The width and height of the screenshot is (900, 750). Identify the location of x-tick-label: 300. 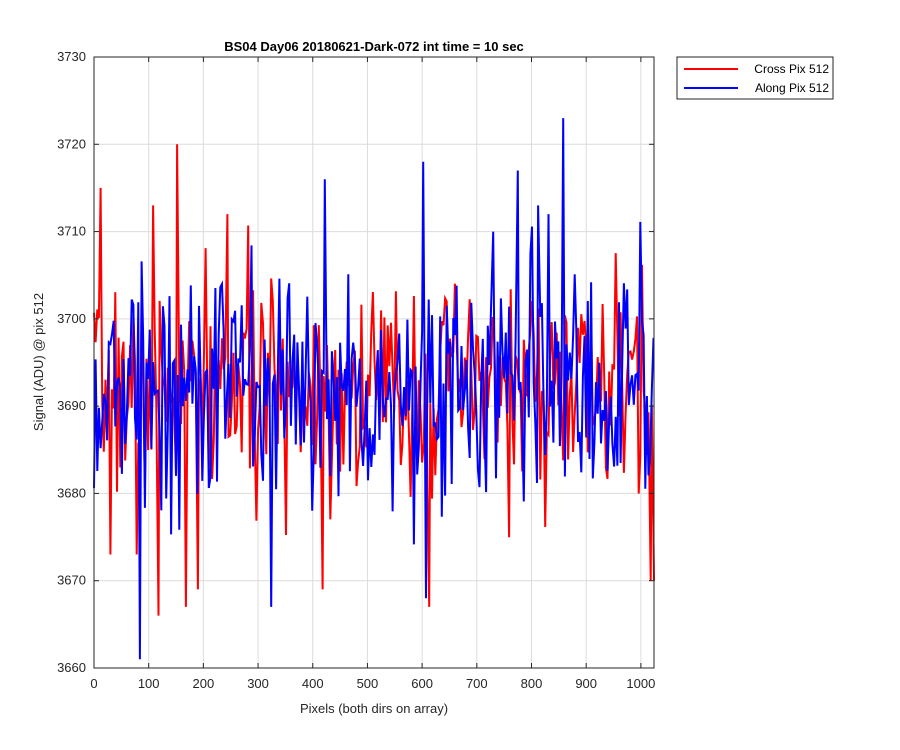
(258, 683).